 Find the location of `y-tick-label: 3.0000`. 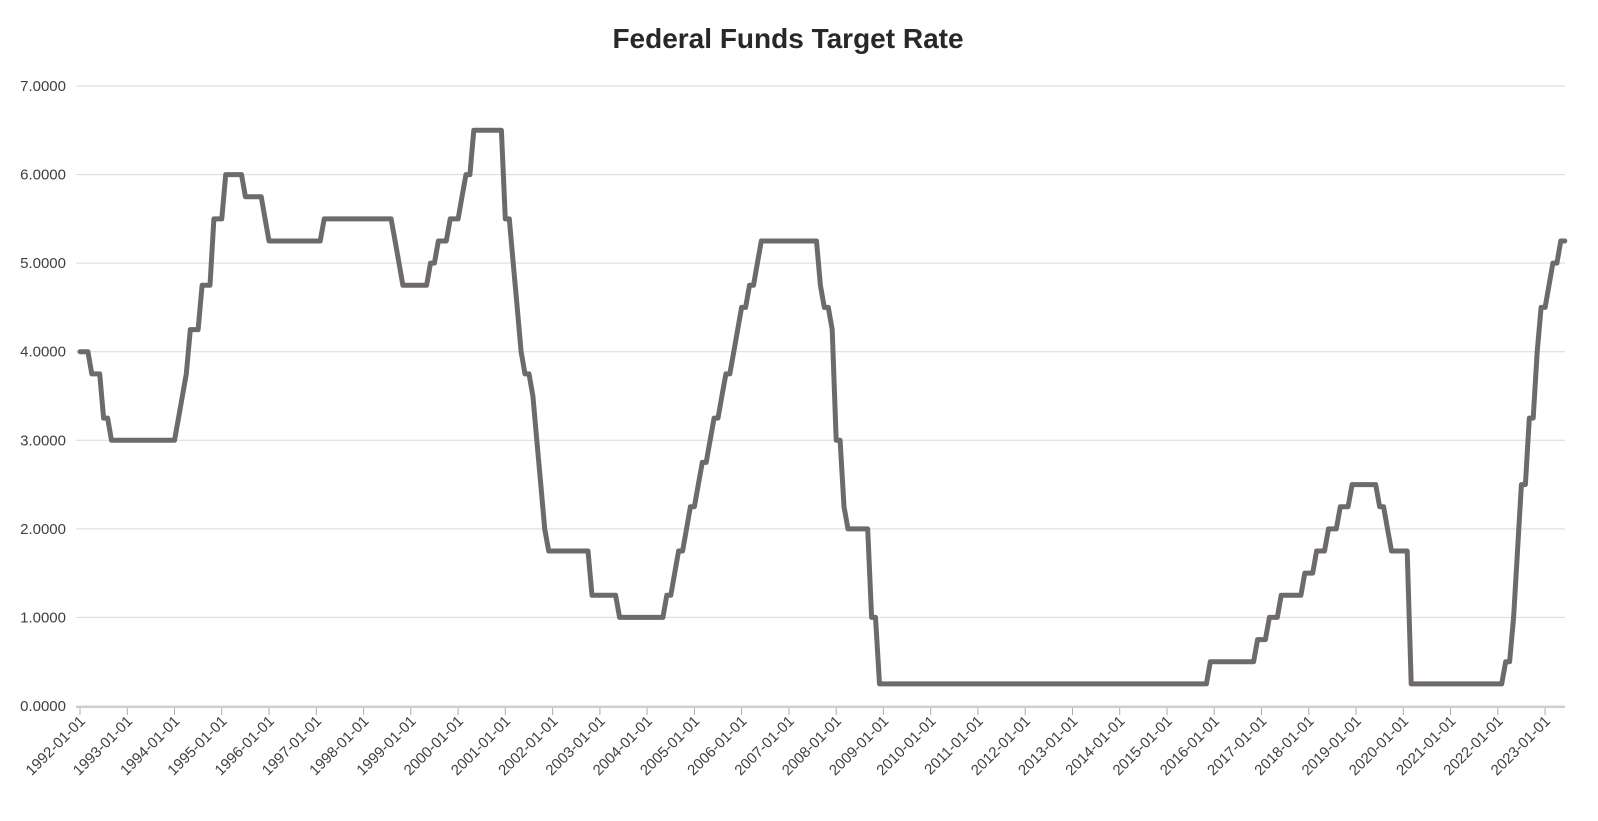

y-tick-label: 3.0000 is located at coordinates (43, 440).